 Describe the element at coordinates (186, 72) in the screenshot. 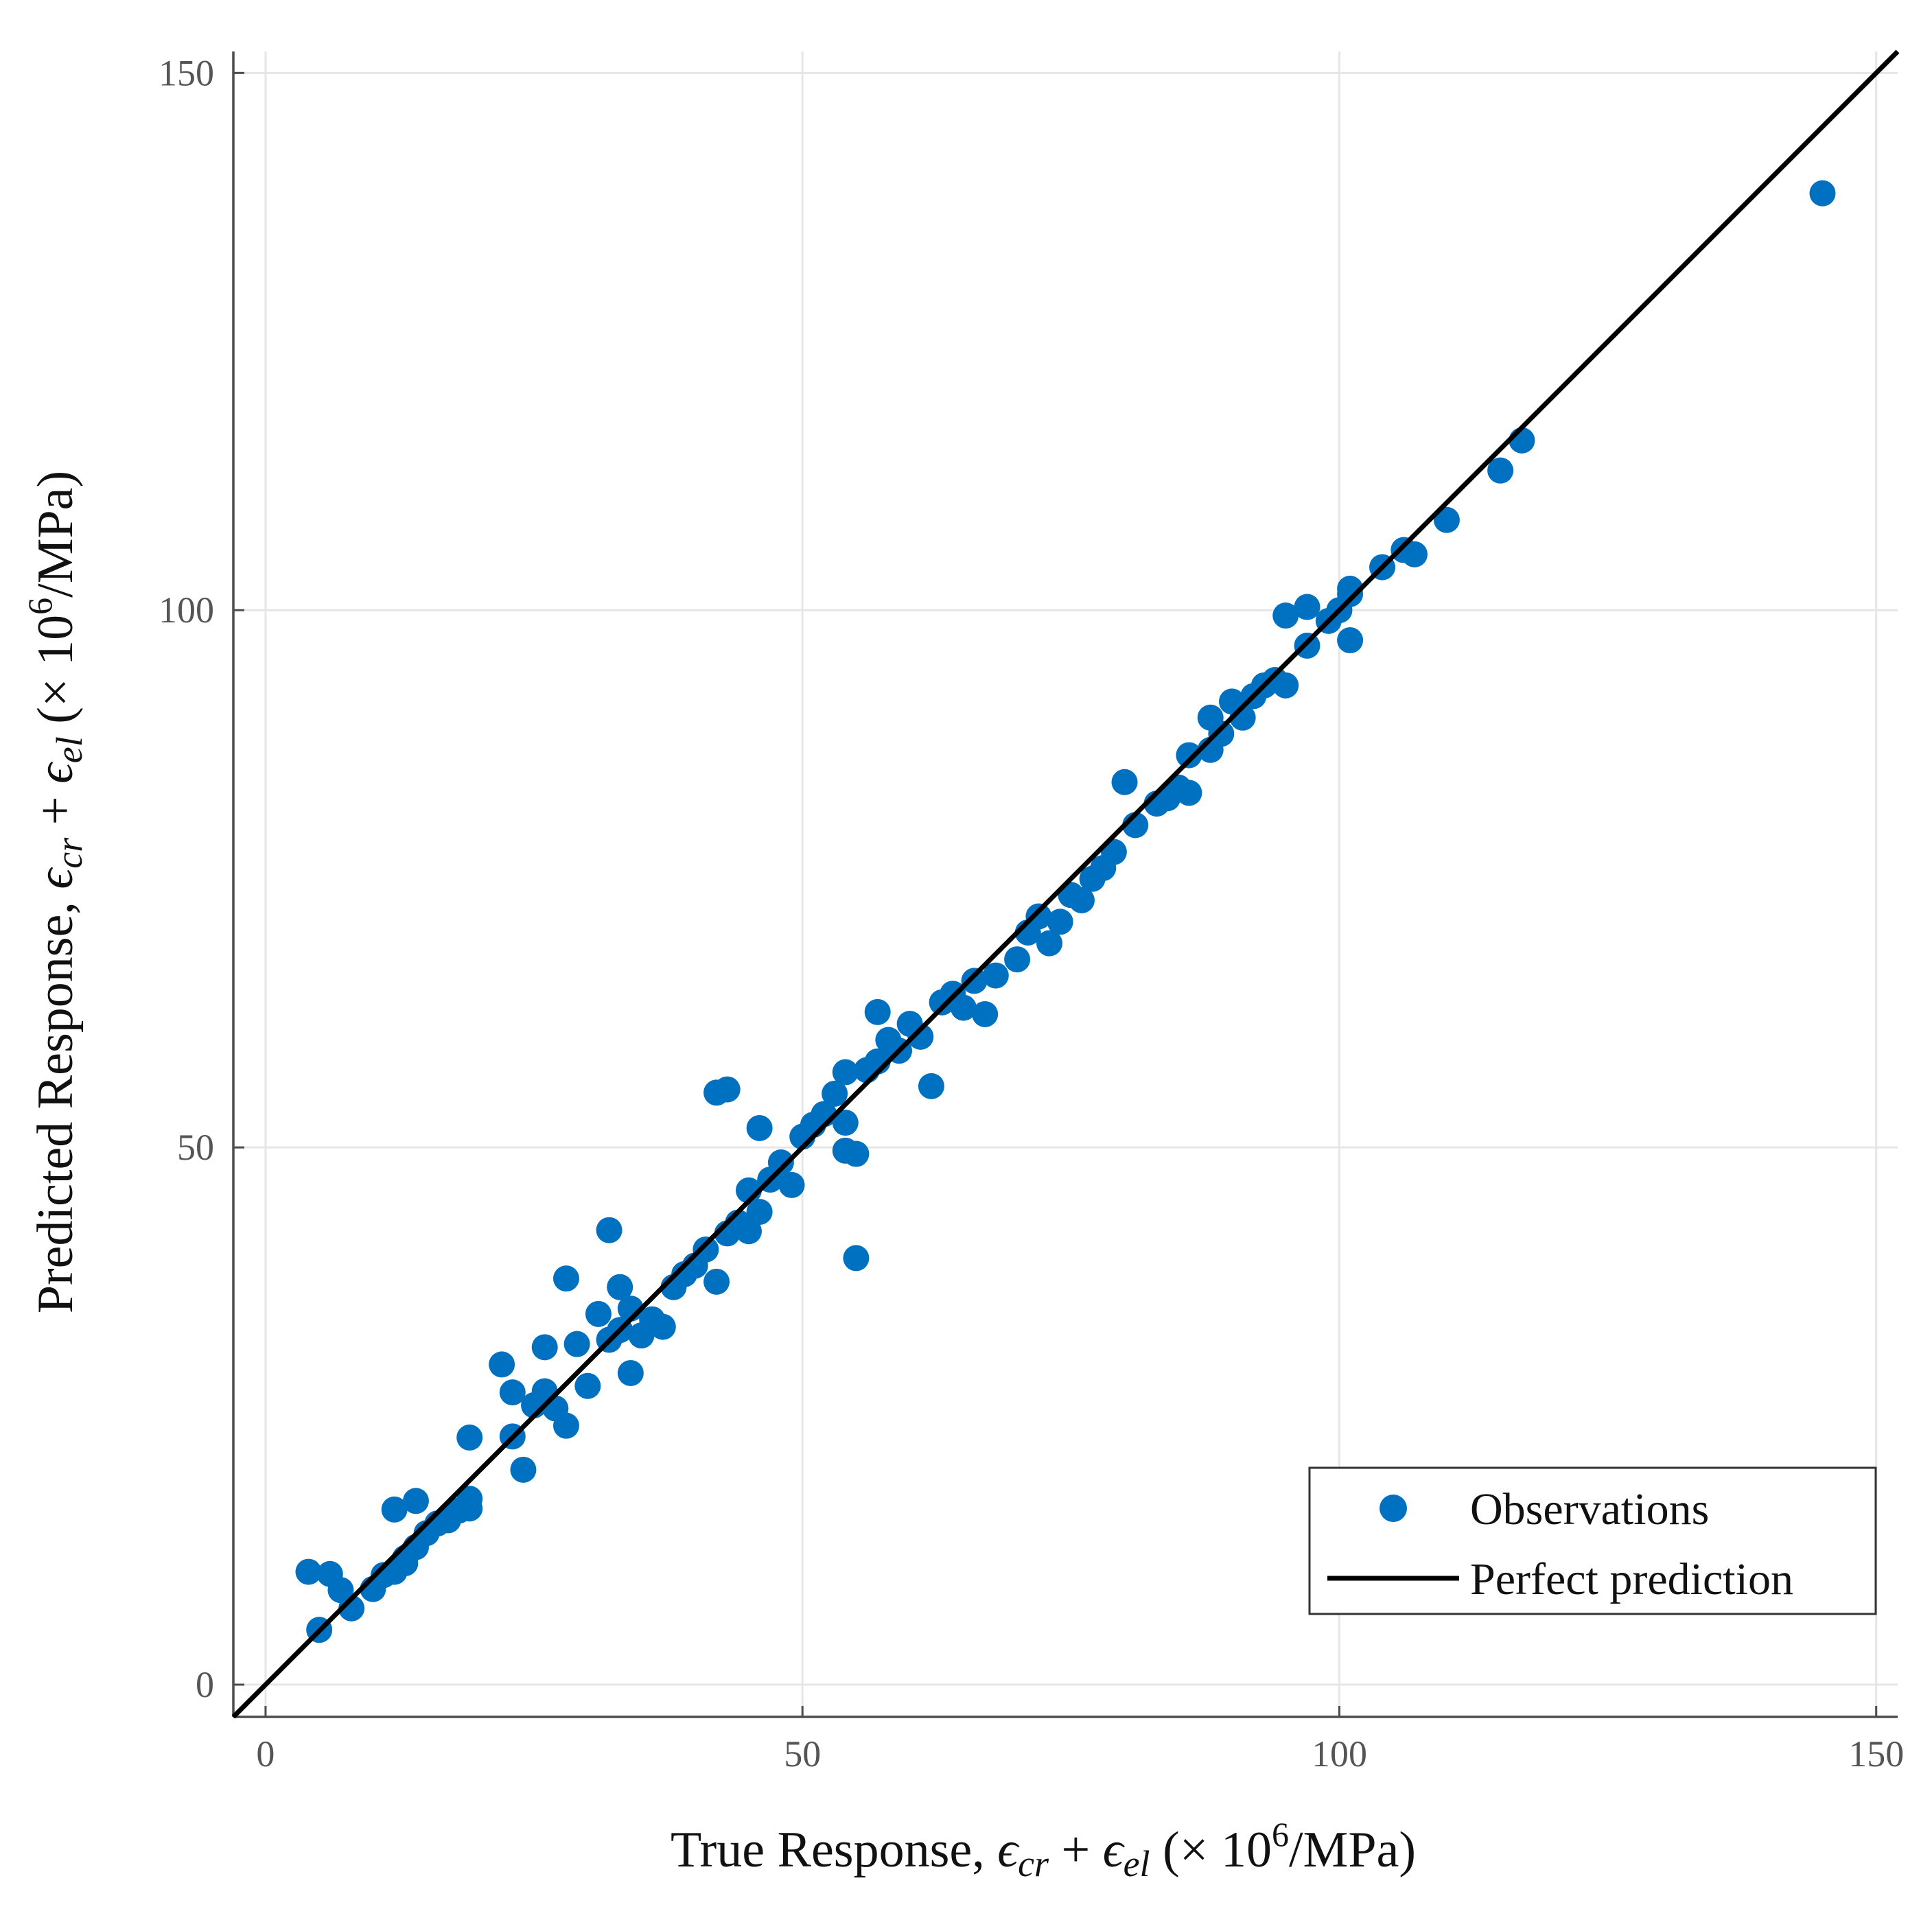

I see `y-tick-label: 150` at that location.